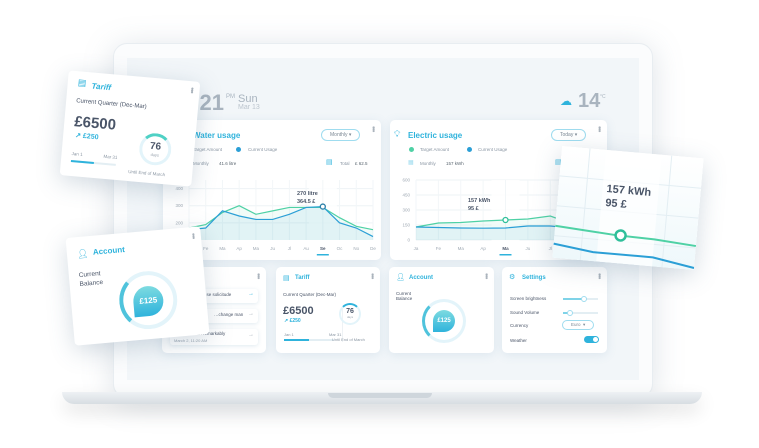 The height and width of the screenshot is (448, 759). I want to click on monthly-value: 41.6 litre, so click(228, 163).